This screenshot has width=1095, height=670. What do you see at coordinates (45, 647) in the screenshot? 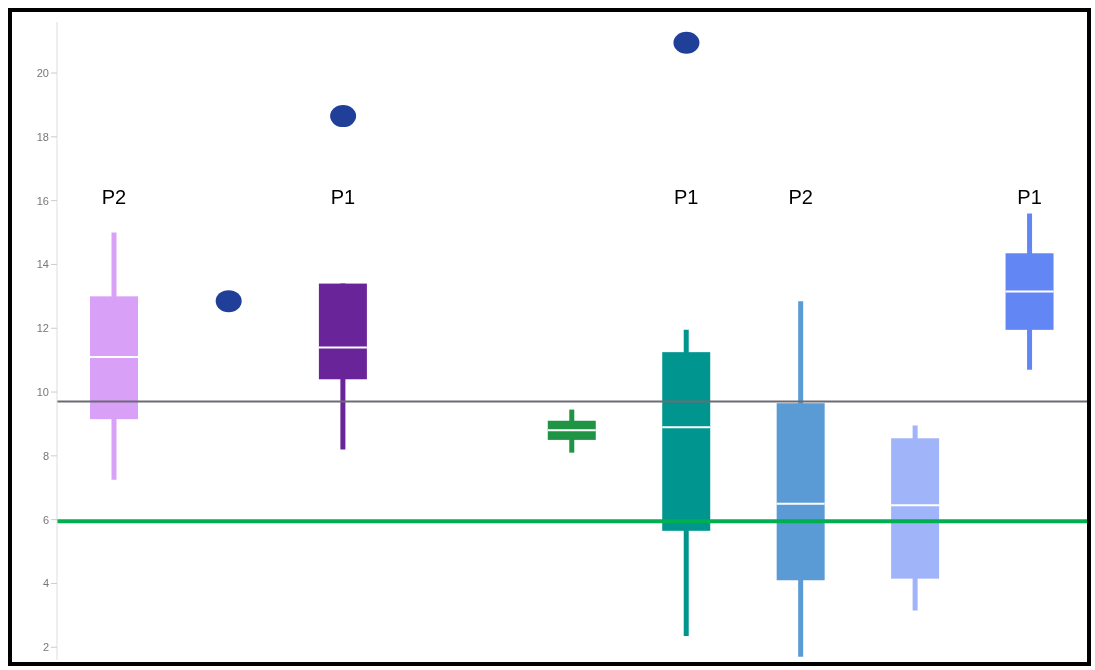
I see `y-tick-label: 2` at bounding box center [45, 647].